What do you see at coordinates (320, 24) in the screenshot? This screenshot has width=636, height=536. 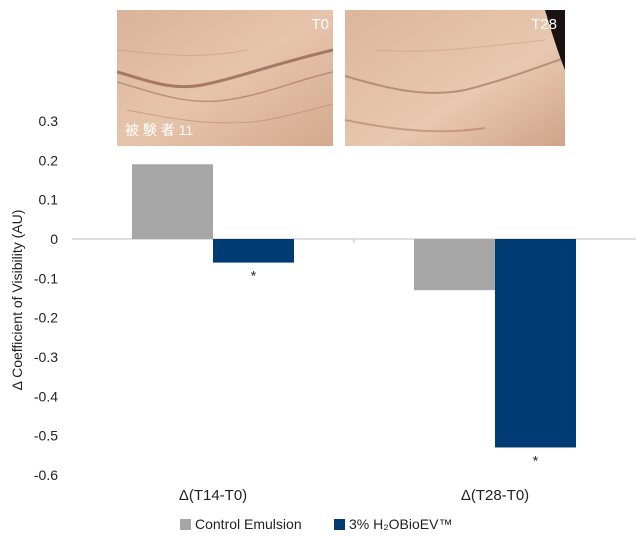 I see `photo-label-t0: T0` at bounding box center [320, 24].